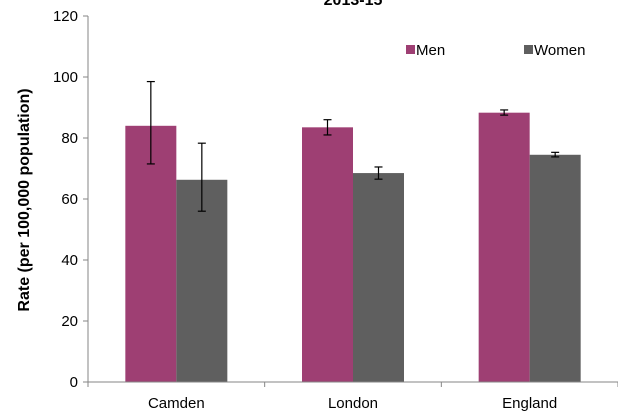 The image size is (618, 416). What do you see at coordinates (529, 403) in the screenshot?
I see `x-tick-label: England` at bounding box center [529, 403].